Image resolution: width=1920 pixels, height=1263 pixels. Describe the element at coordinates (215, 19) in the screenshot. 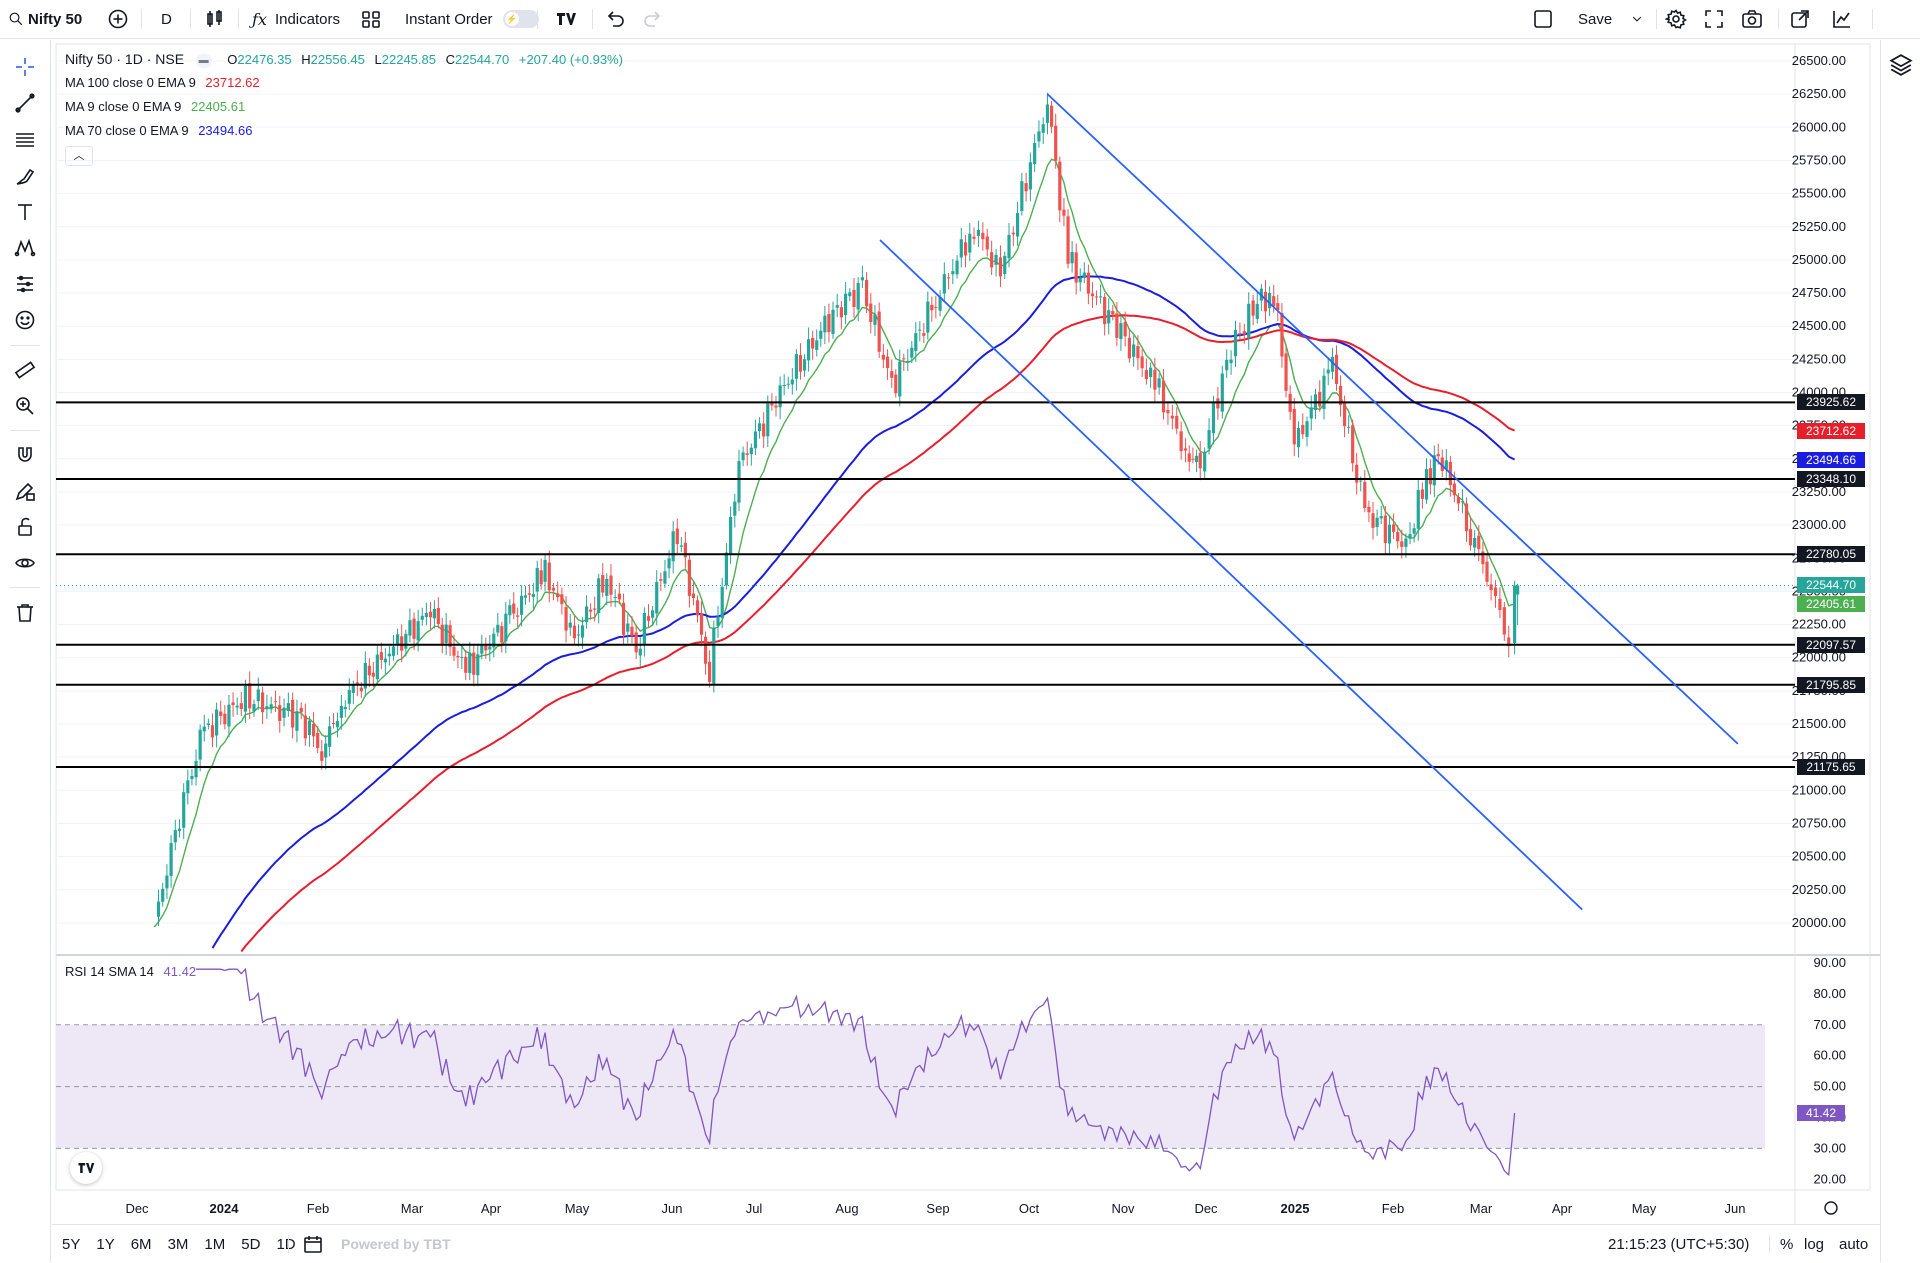

I see `chart-type-button` at that location.